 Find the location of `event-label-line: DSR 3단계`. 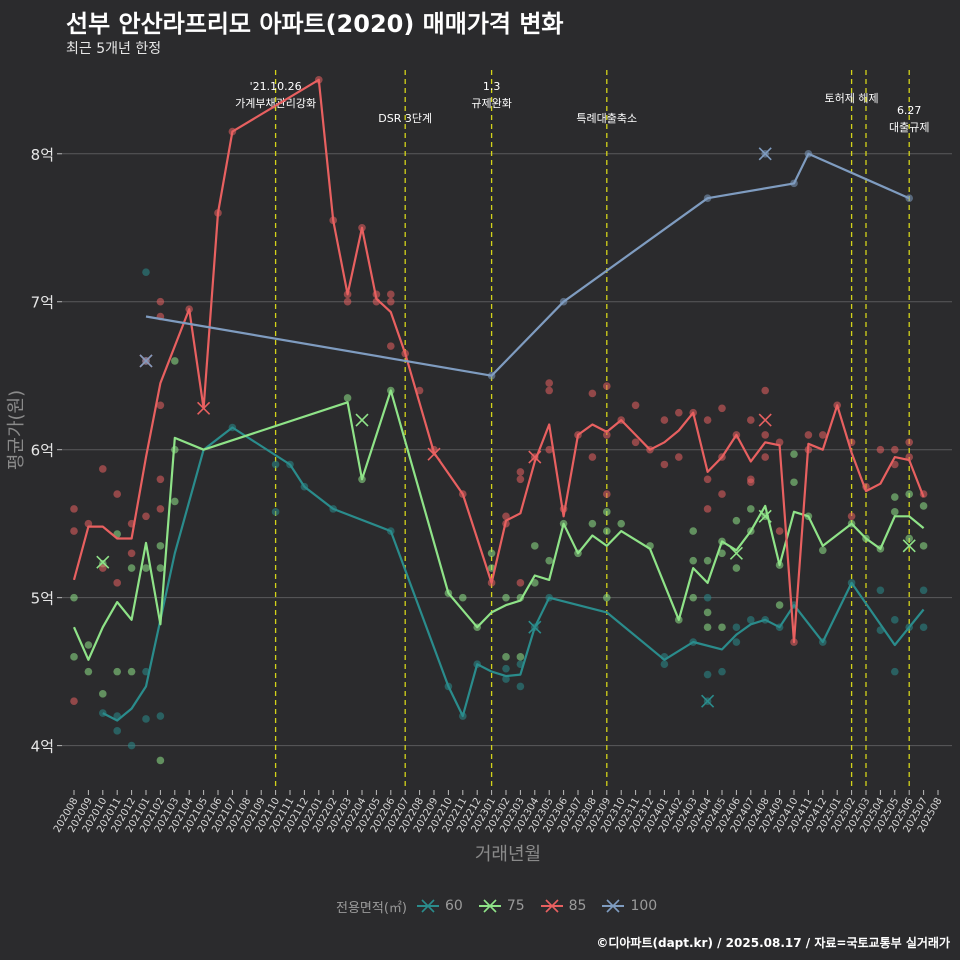

event-label-line: DSR 3단계 is located at coordinates (405, 118).